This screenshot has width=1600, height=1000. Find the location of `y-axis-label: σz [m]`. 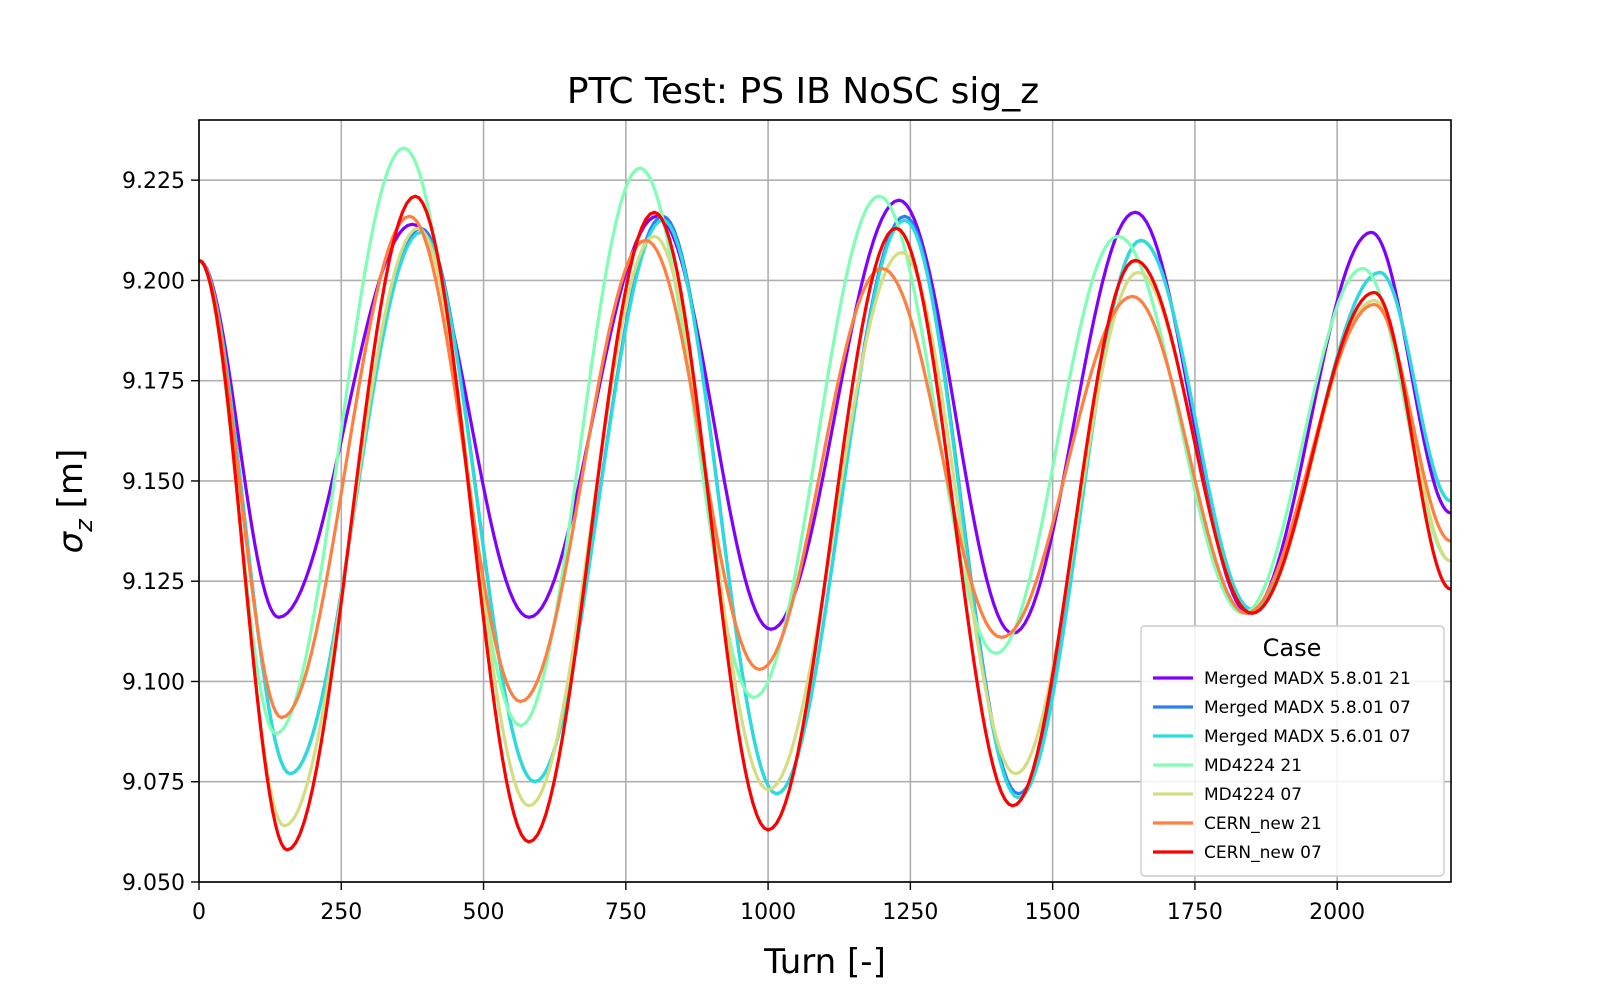

y-axis-label: σz [m] is located at coordinates (74, 501).